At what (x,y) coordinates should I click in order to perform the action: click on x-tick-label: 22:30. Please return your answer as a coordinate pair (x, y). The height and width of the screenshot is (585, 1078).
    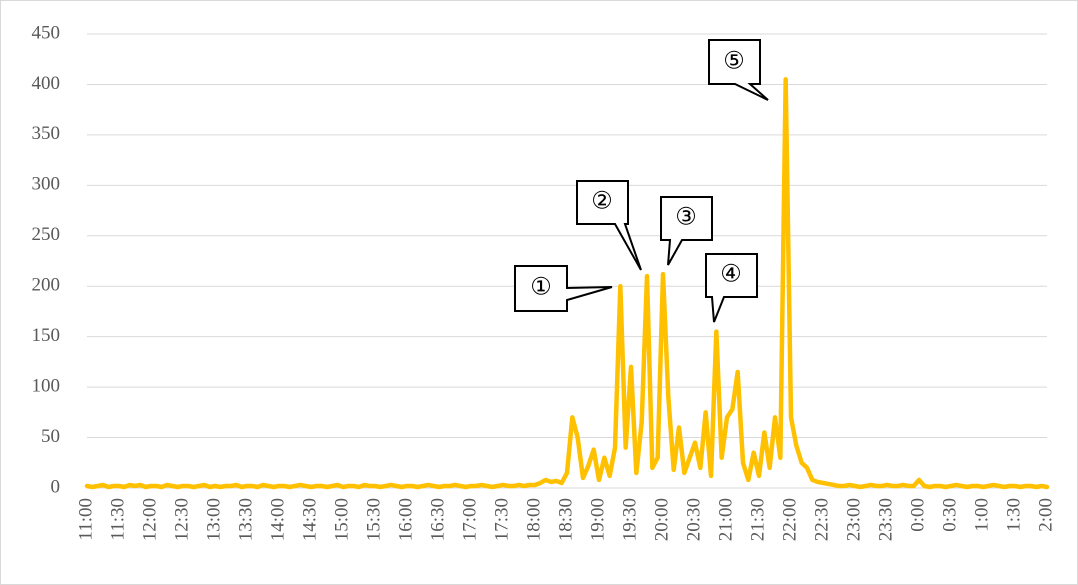
    Looking at the image, I should click on (821, 519).